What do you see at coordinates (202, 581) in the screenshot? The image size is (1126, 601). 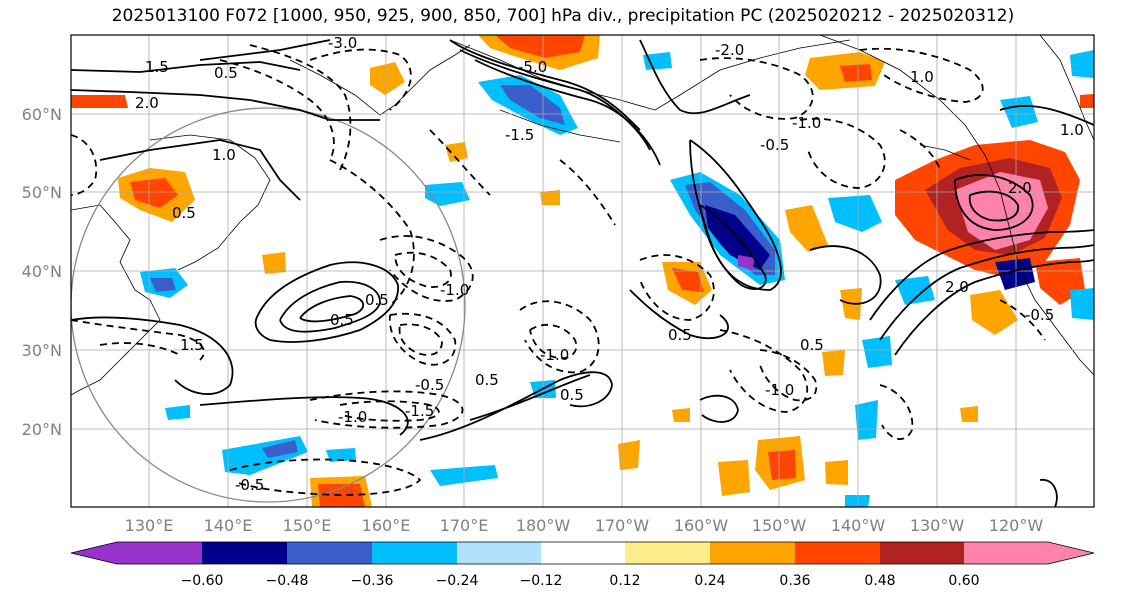 I see `colorbar-tick: −0.60` at bounding box center [202, 581].